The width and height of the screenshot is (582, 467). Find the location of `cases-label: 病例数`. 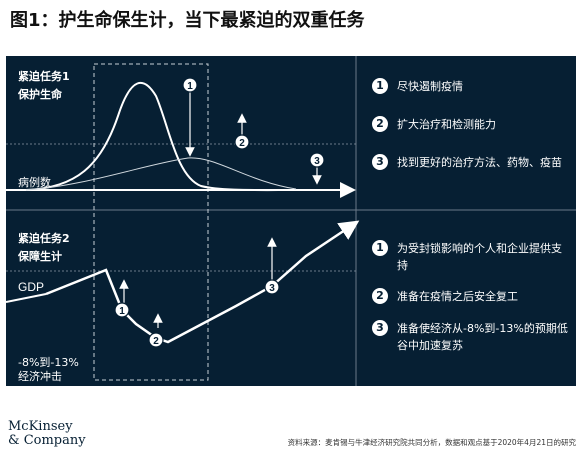

cases-label: 病例数 is located at coordinates (34, 182).